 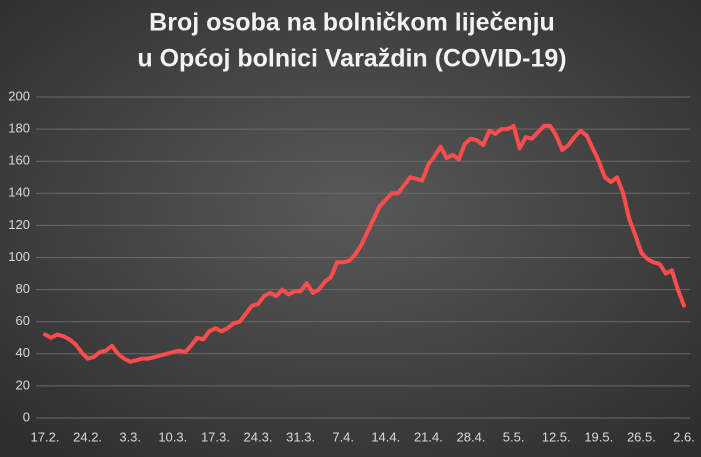 What do you see at coordinates (514, 436) in the screenshot?
I see `x-tick-label: 5.5.` at bounding box center [514, 436].